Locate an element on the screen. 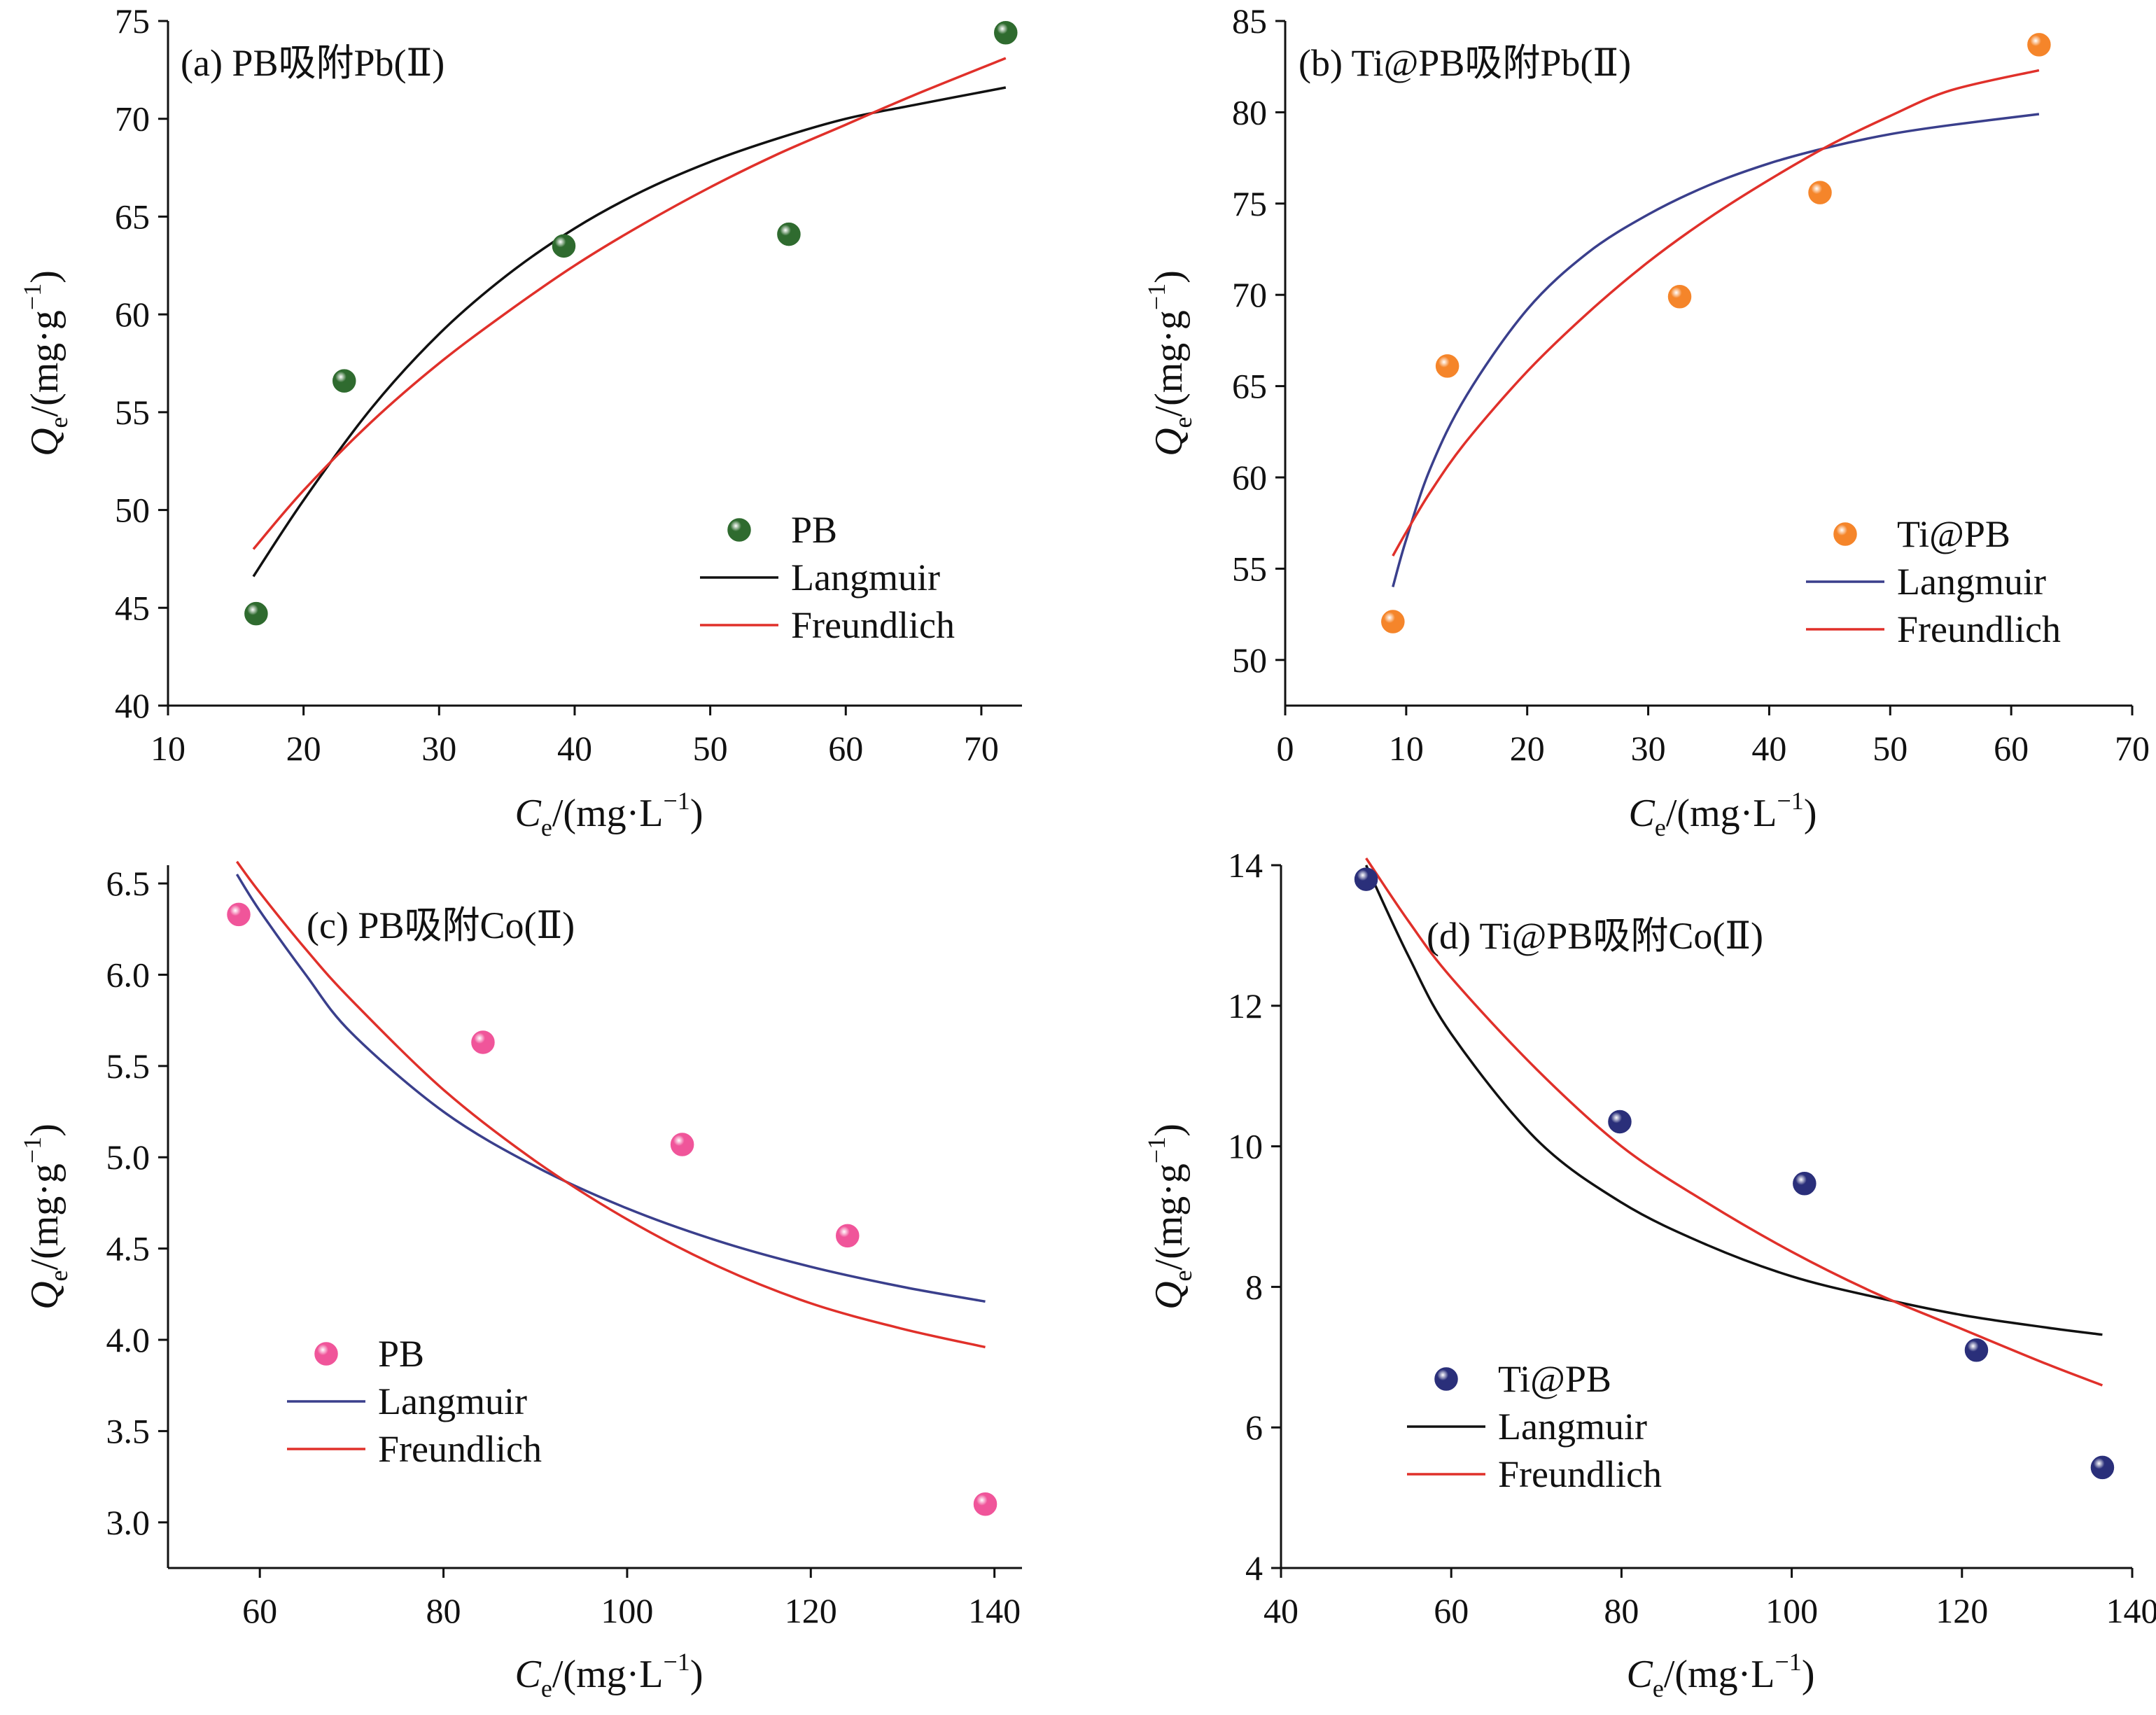  legend-label-points: PB is located at coordinates (401, 1354).